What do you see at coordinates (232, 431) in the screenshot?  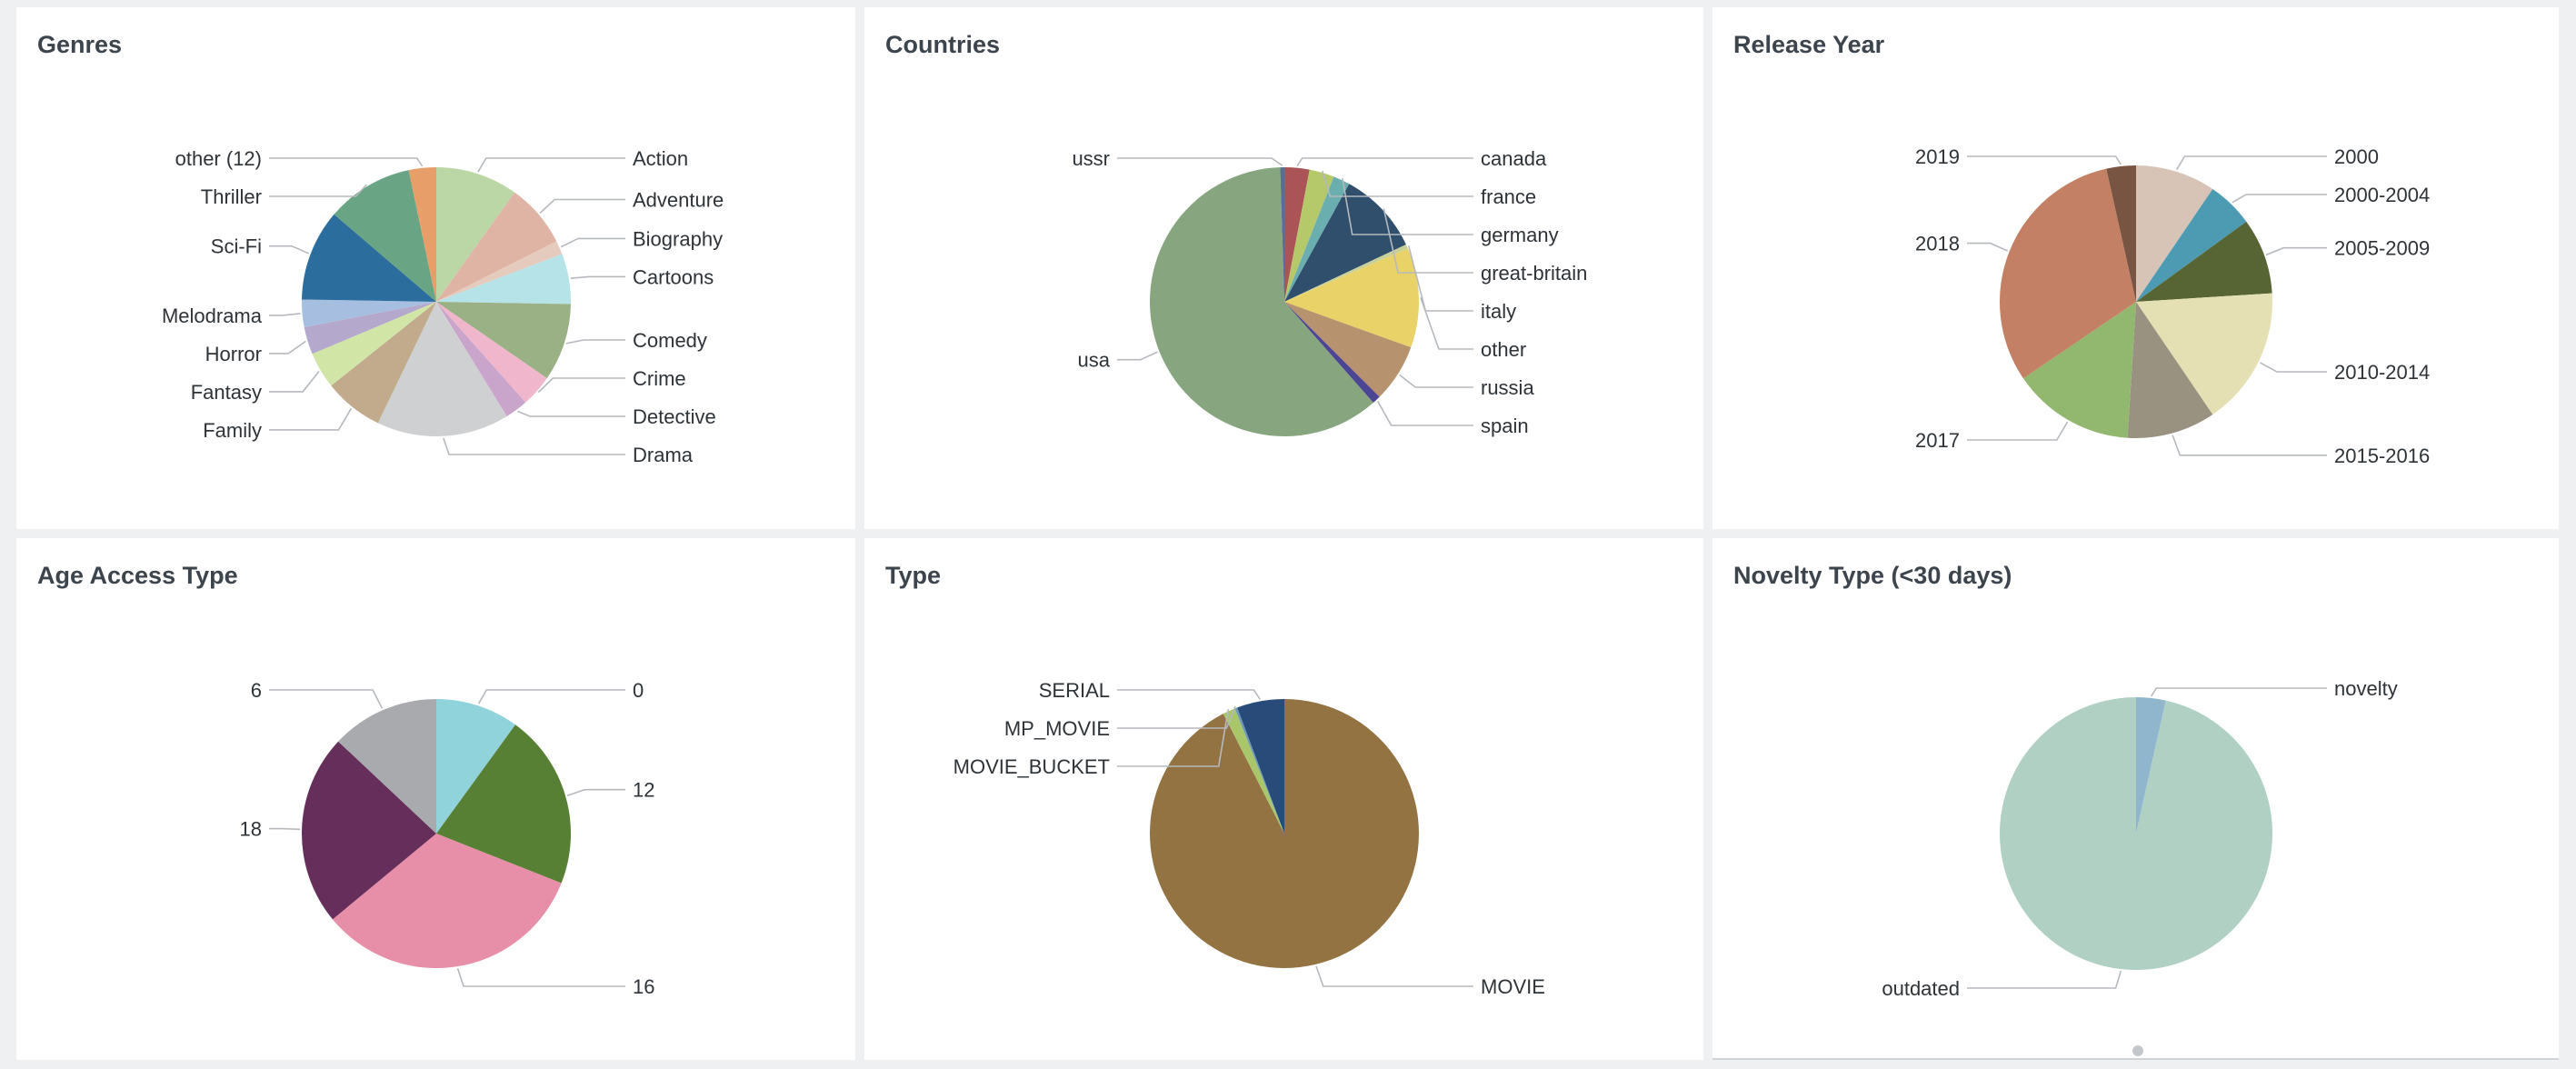 I see `pie-label-family: Family` at bounding box center [232, 431].